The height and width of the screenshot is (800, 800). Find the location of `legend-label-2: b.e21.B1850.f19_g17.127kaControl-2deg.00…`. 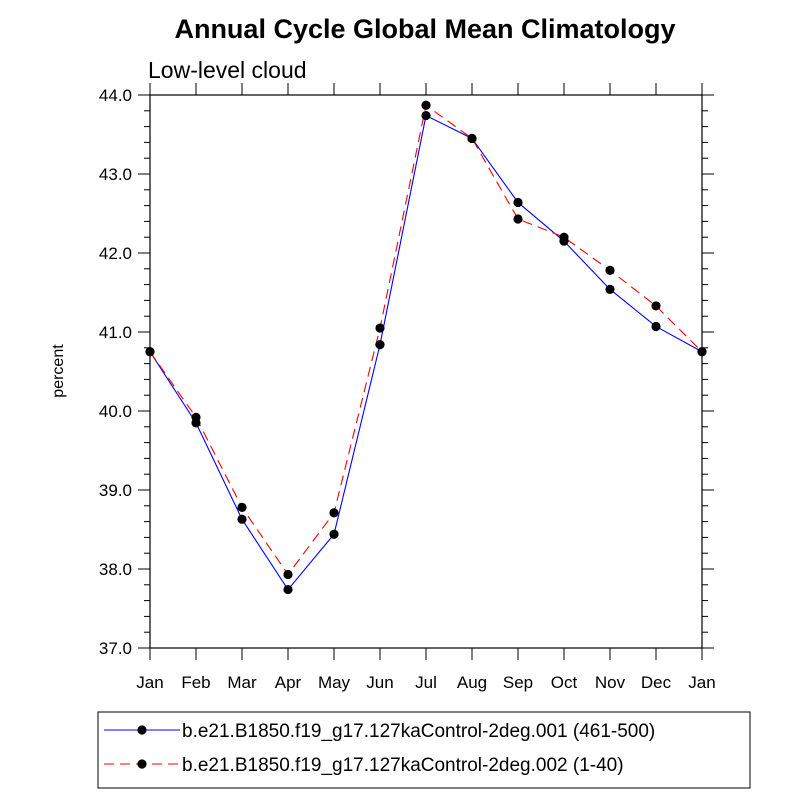

legend-label-2: b.e21.B1850.f19_g17.127kaControl-2deg.00… is located at coordinates (403, 765).